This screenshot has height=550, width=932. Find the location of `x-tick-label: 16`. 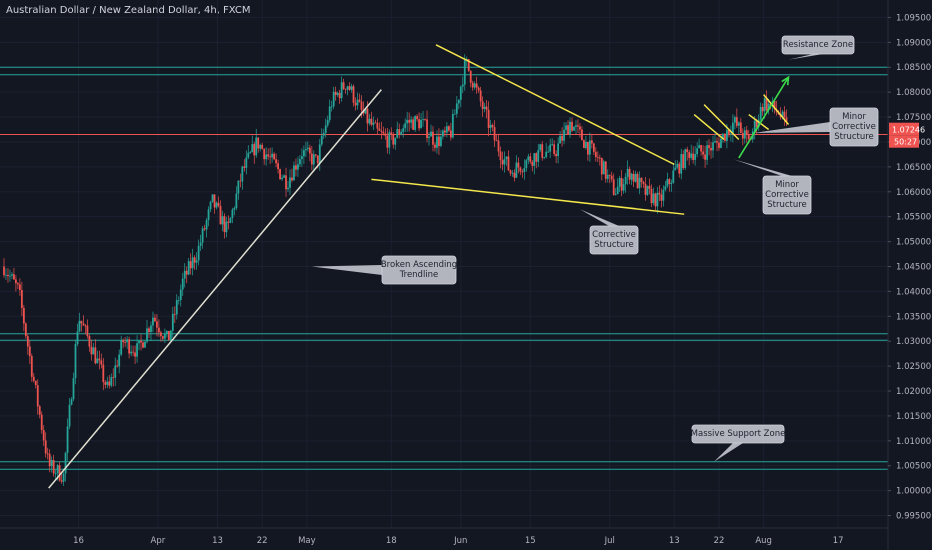

x-tick-label: 16 is located at coordinates (78, 541).